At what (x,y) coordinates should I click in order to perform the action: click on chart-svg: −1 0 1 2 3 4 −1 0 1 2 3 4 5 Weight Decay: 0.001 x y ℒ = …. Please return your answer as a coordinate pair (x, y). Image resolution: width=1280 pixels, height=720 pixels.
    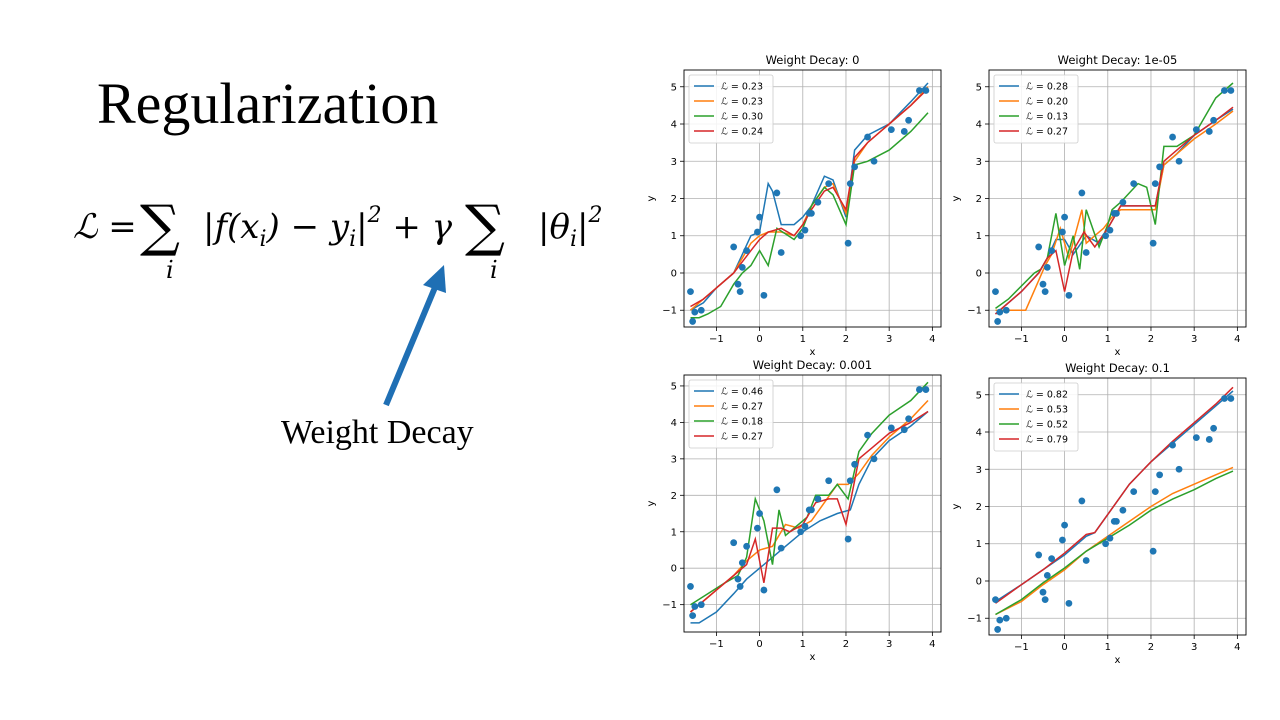
    Looking at the image, I should click on (794, 509).